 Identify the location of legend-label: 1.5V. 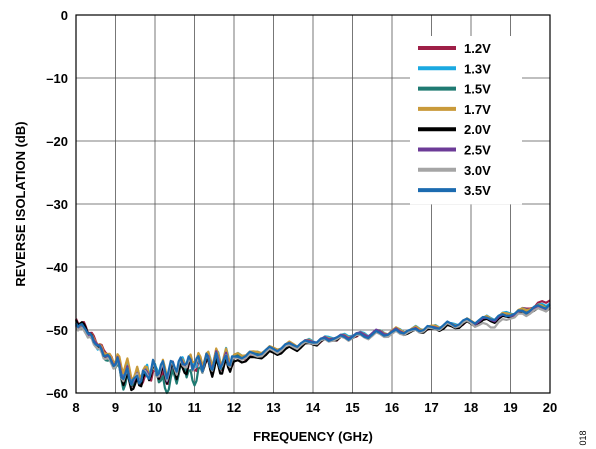
(477, 89).